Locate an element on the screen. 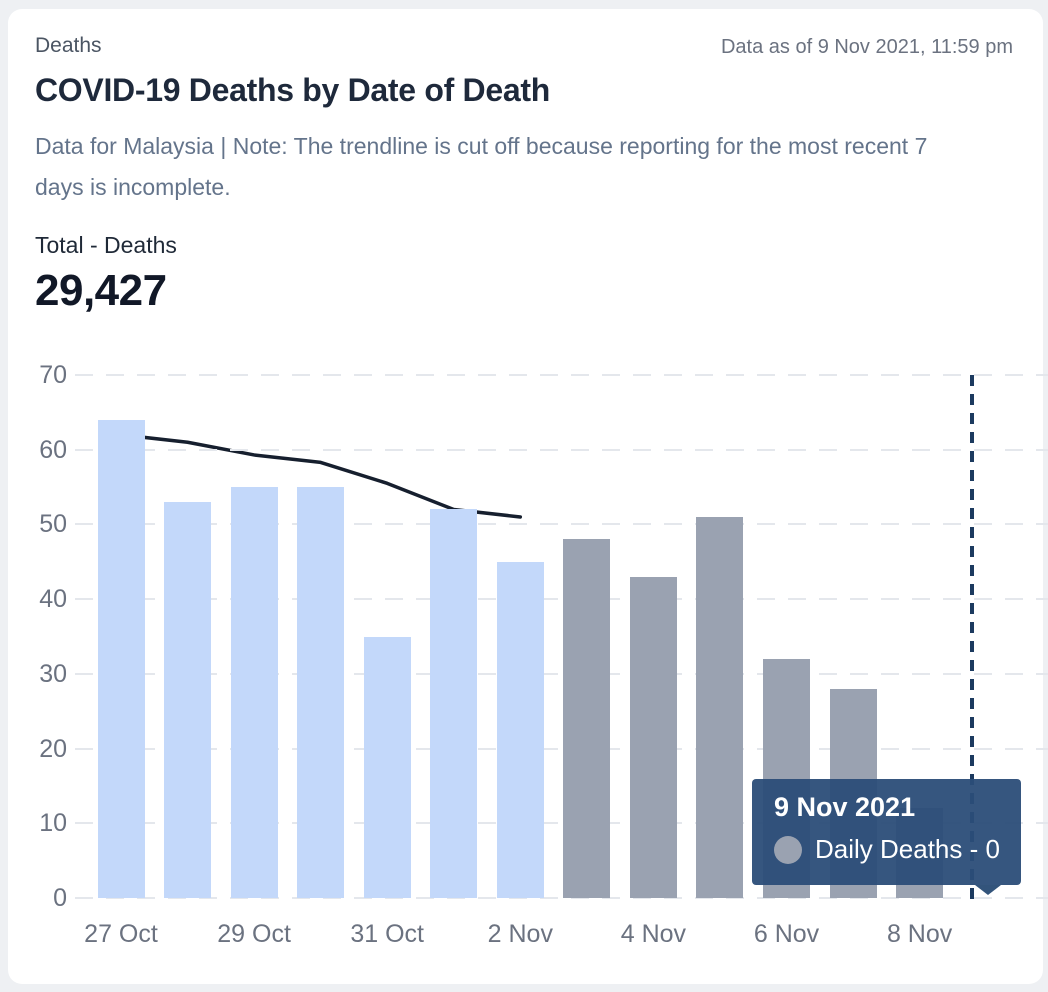  chart-tooltip: 9 Nov 2021 Daily Deaths - 0 is located at coordinates (886, 837).